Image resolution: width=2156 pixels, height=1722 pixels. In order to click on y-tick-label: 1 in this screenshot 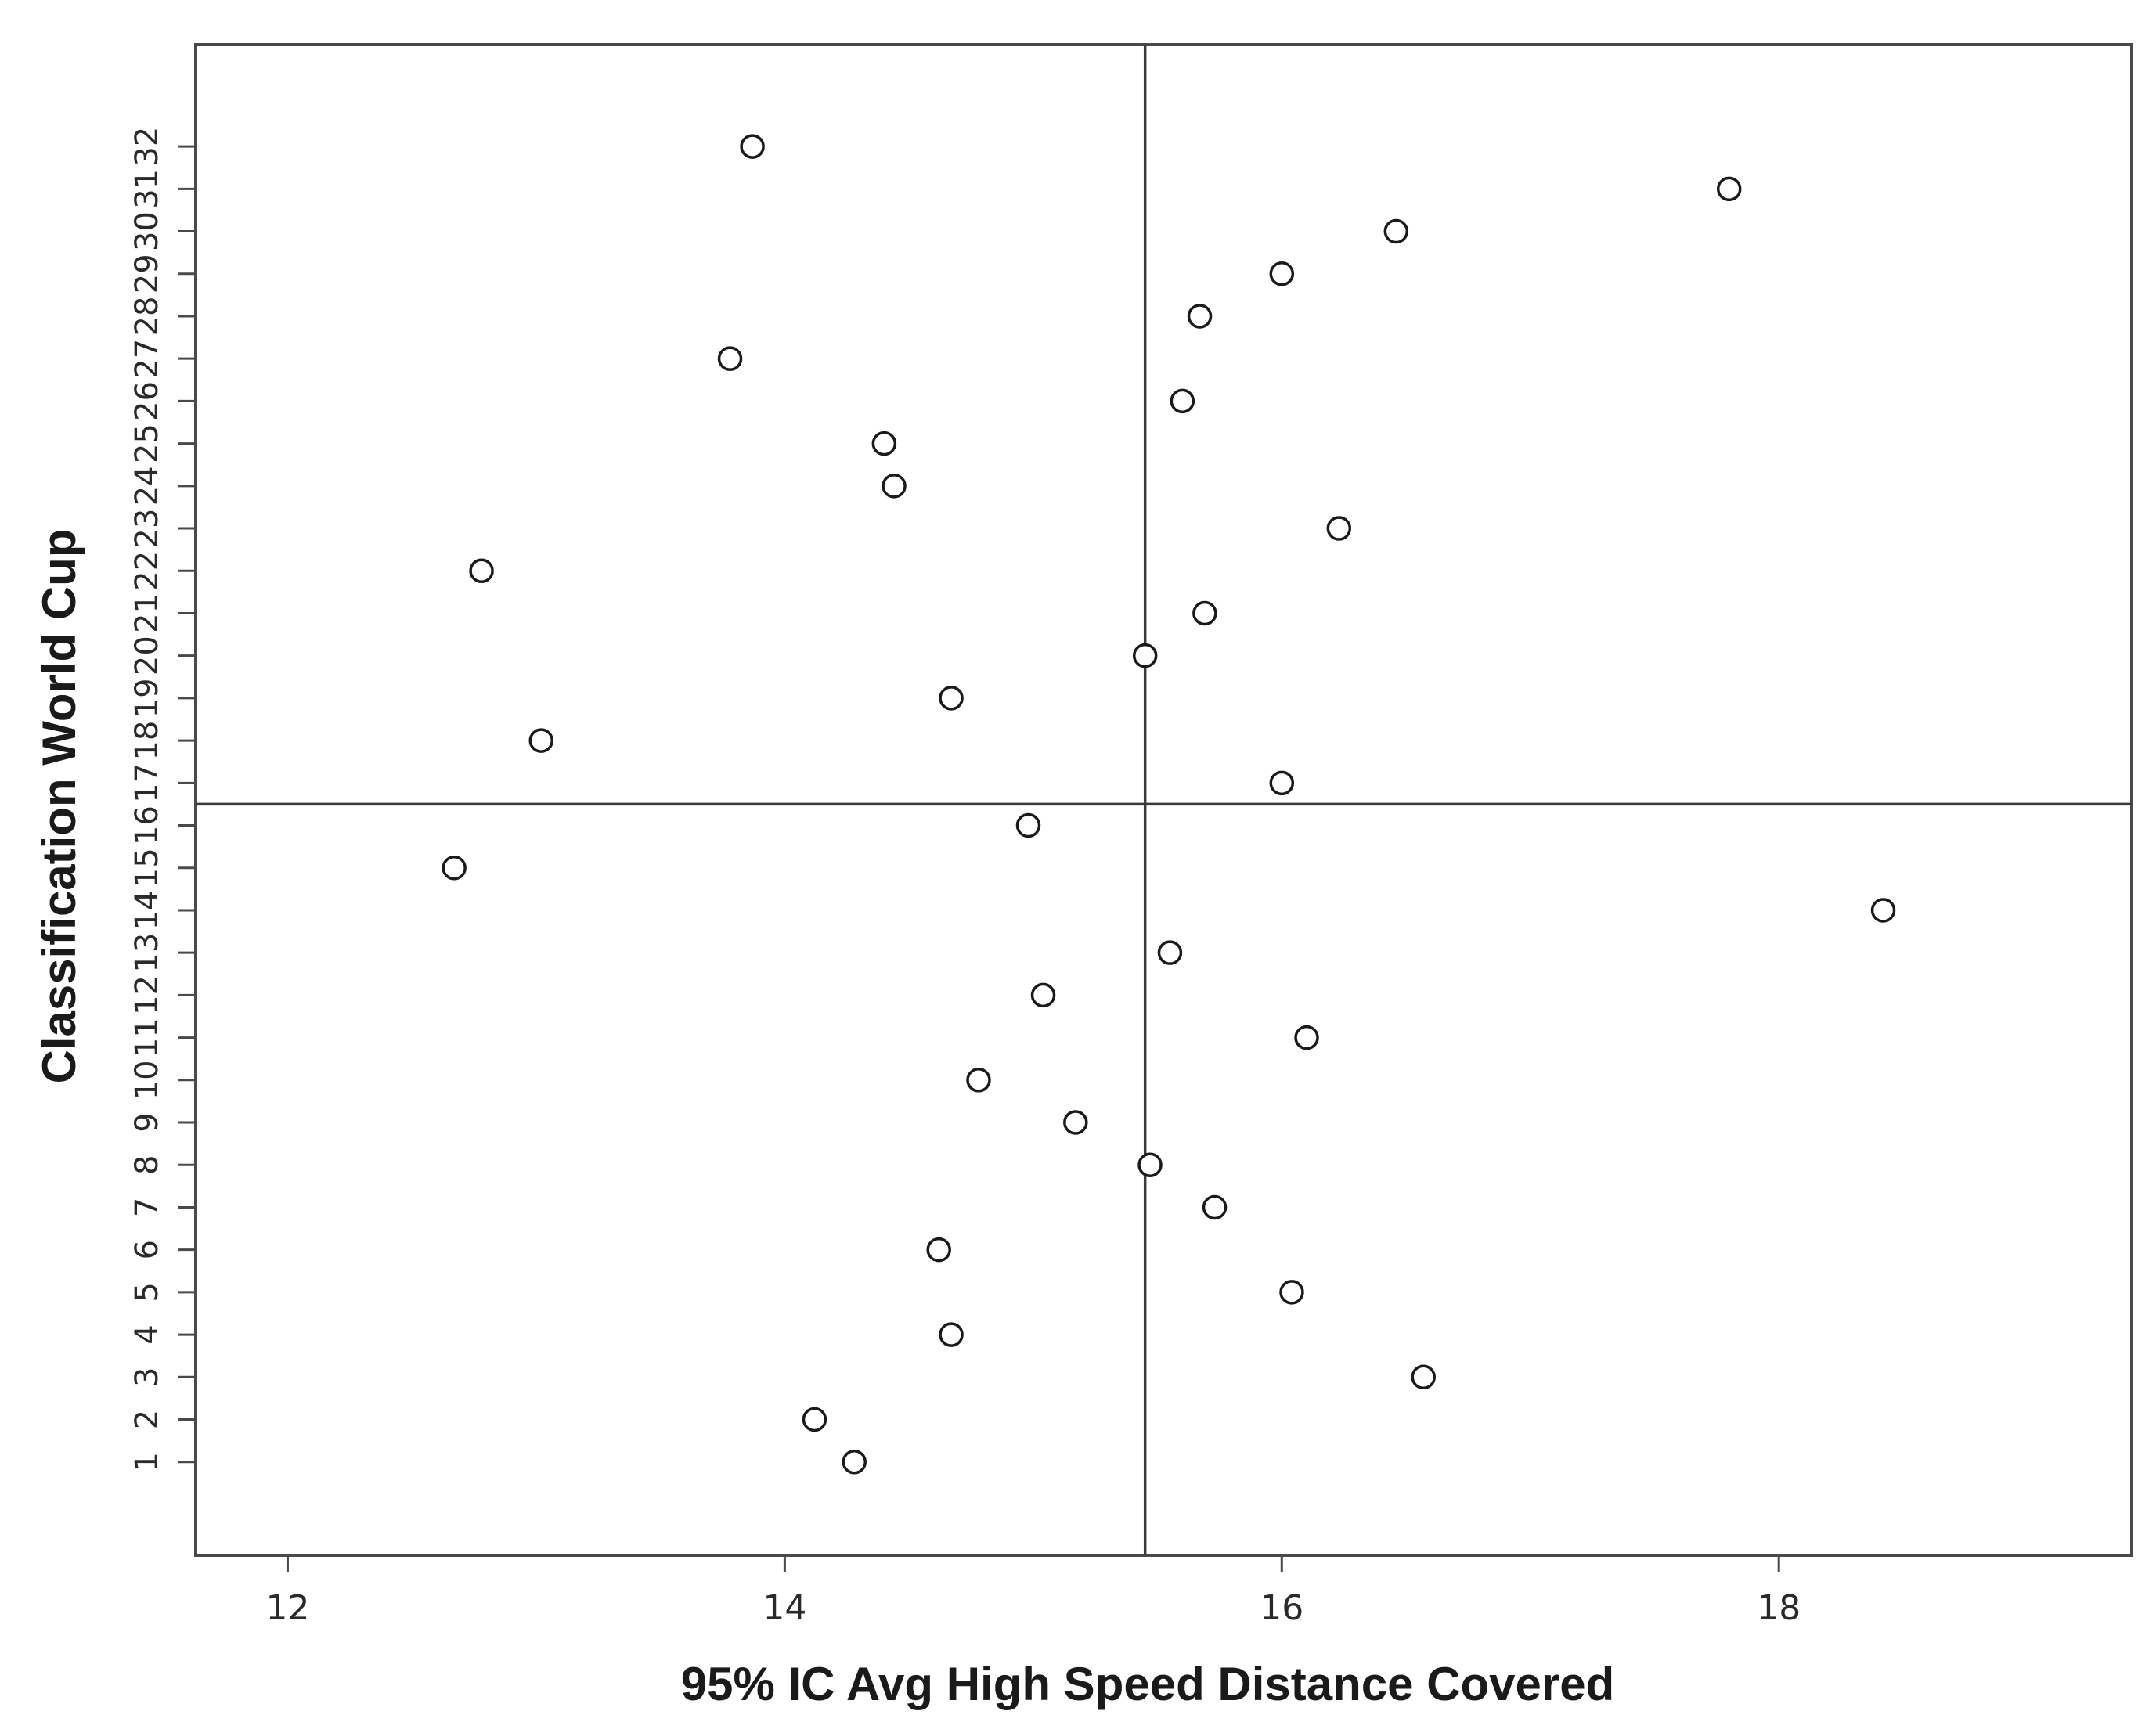, I will do `click(147, 1462)`.